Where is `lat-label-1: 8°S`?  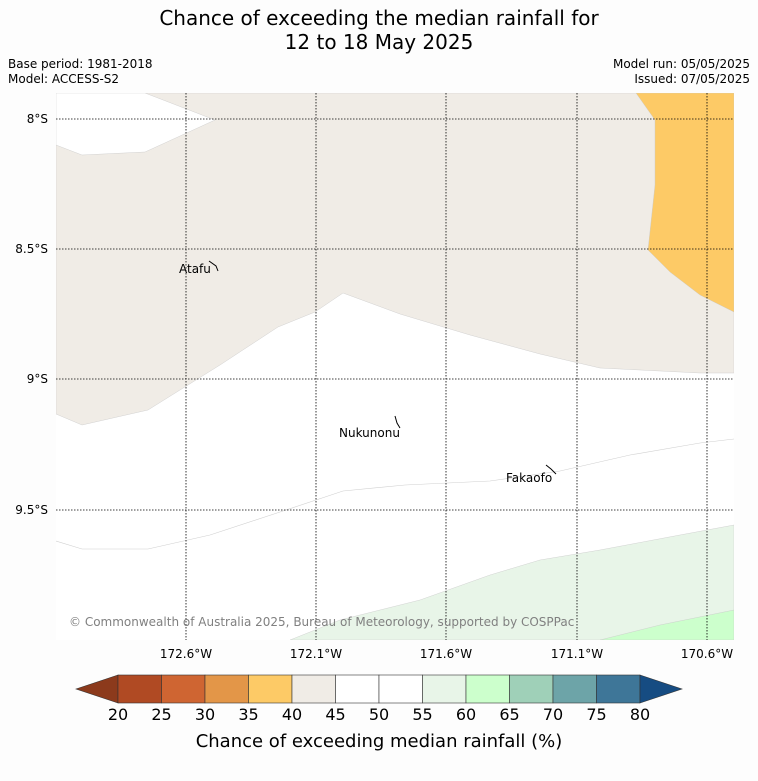
lat-label-1: 8°S is located at coordinates (37, 119).